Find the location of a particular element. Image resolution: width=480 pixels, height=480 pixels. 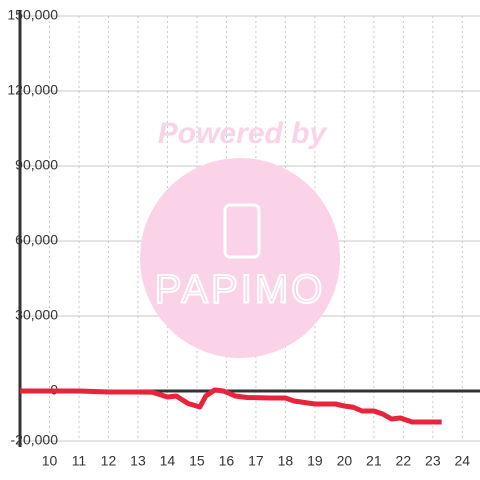

x-tick-label: 19 is located at coordinates (315, 461).